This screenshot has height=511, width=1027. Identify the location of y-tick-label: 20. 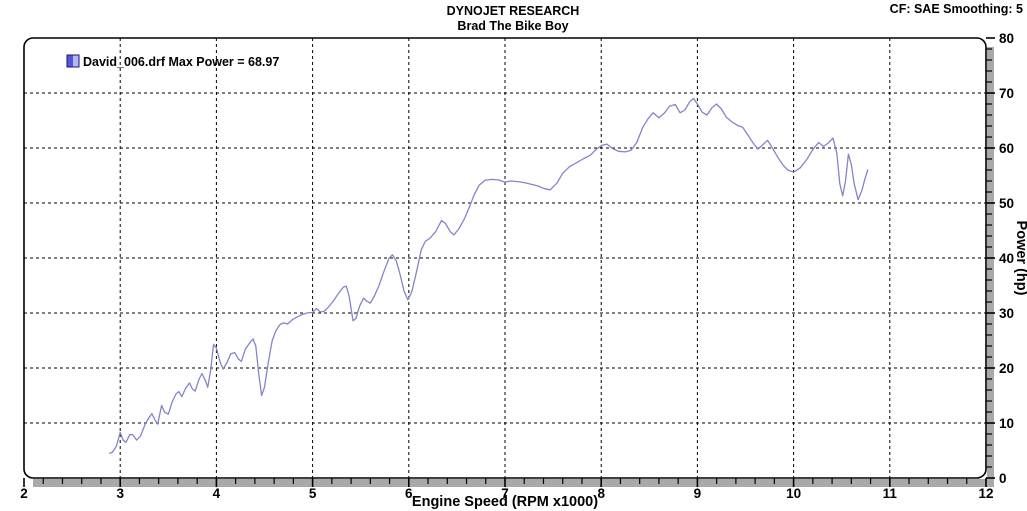
(1006, 368).